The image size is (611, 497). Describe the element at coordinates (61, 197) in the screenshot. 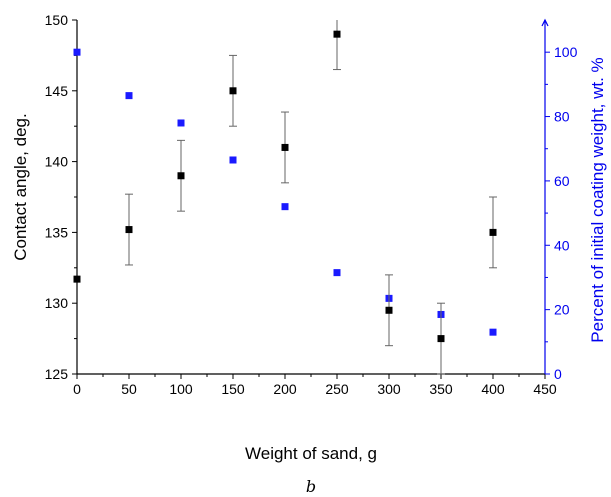

I see `left-y-axis-ticks: 125 130 135 140 145 150` at that location.